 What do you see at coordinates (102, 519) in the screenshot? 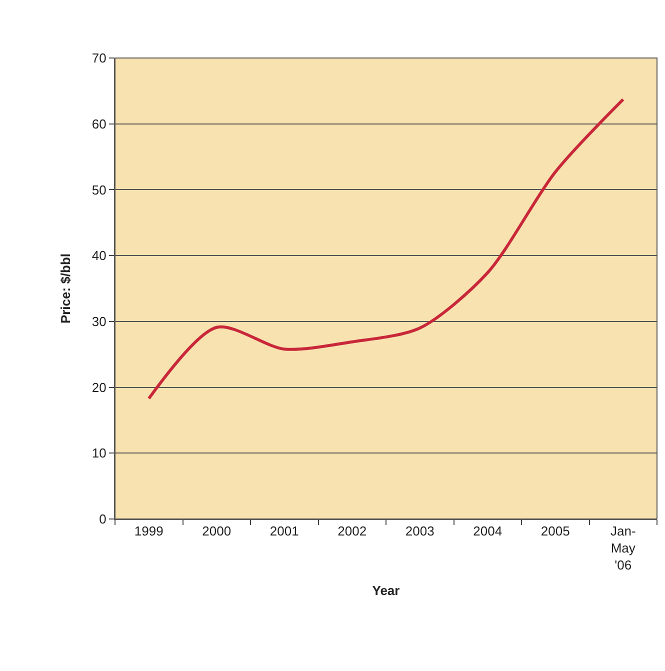
I see `y-tick-label: 0` at bounding box center [102, 519].